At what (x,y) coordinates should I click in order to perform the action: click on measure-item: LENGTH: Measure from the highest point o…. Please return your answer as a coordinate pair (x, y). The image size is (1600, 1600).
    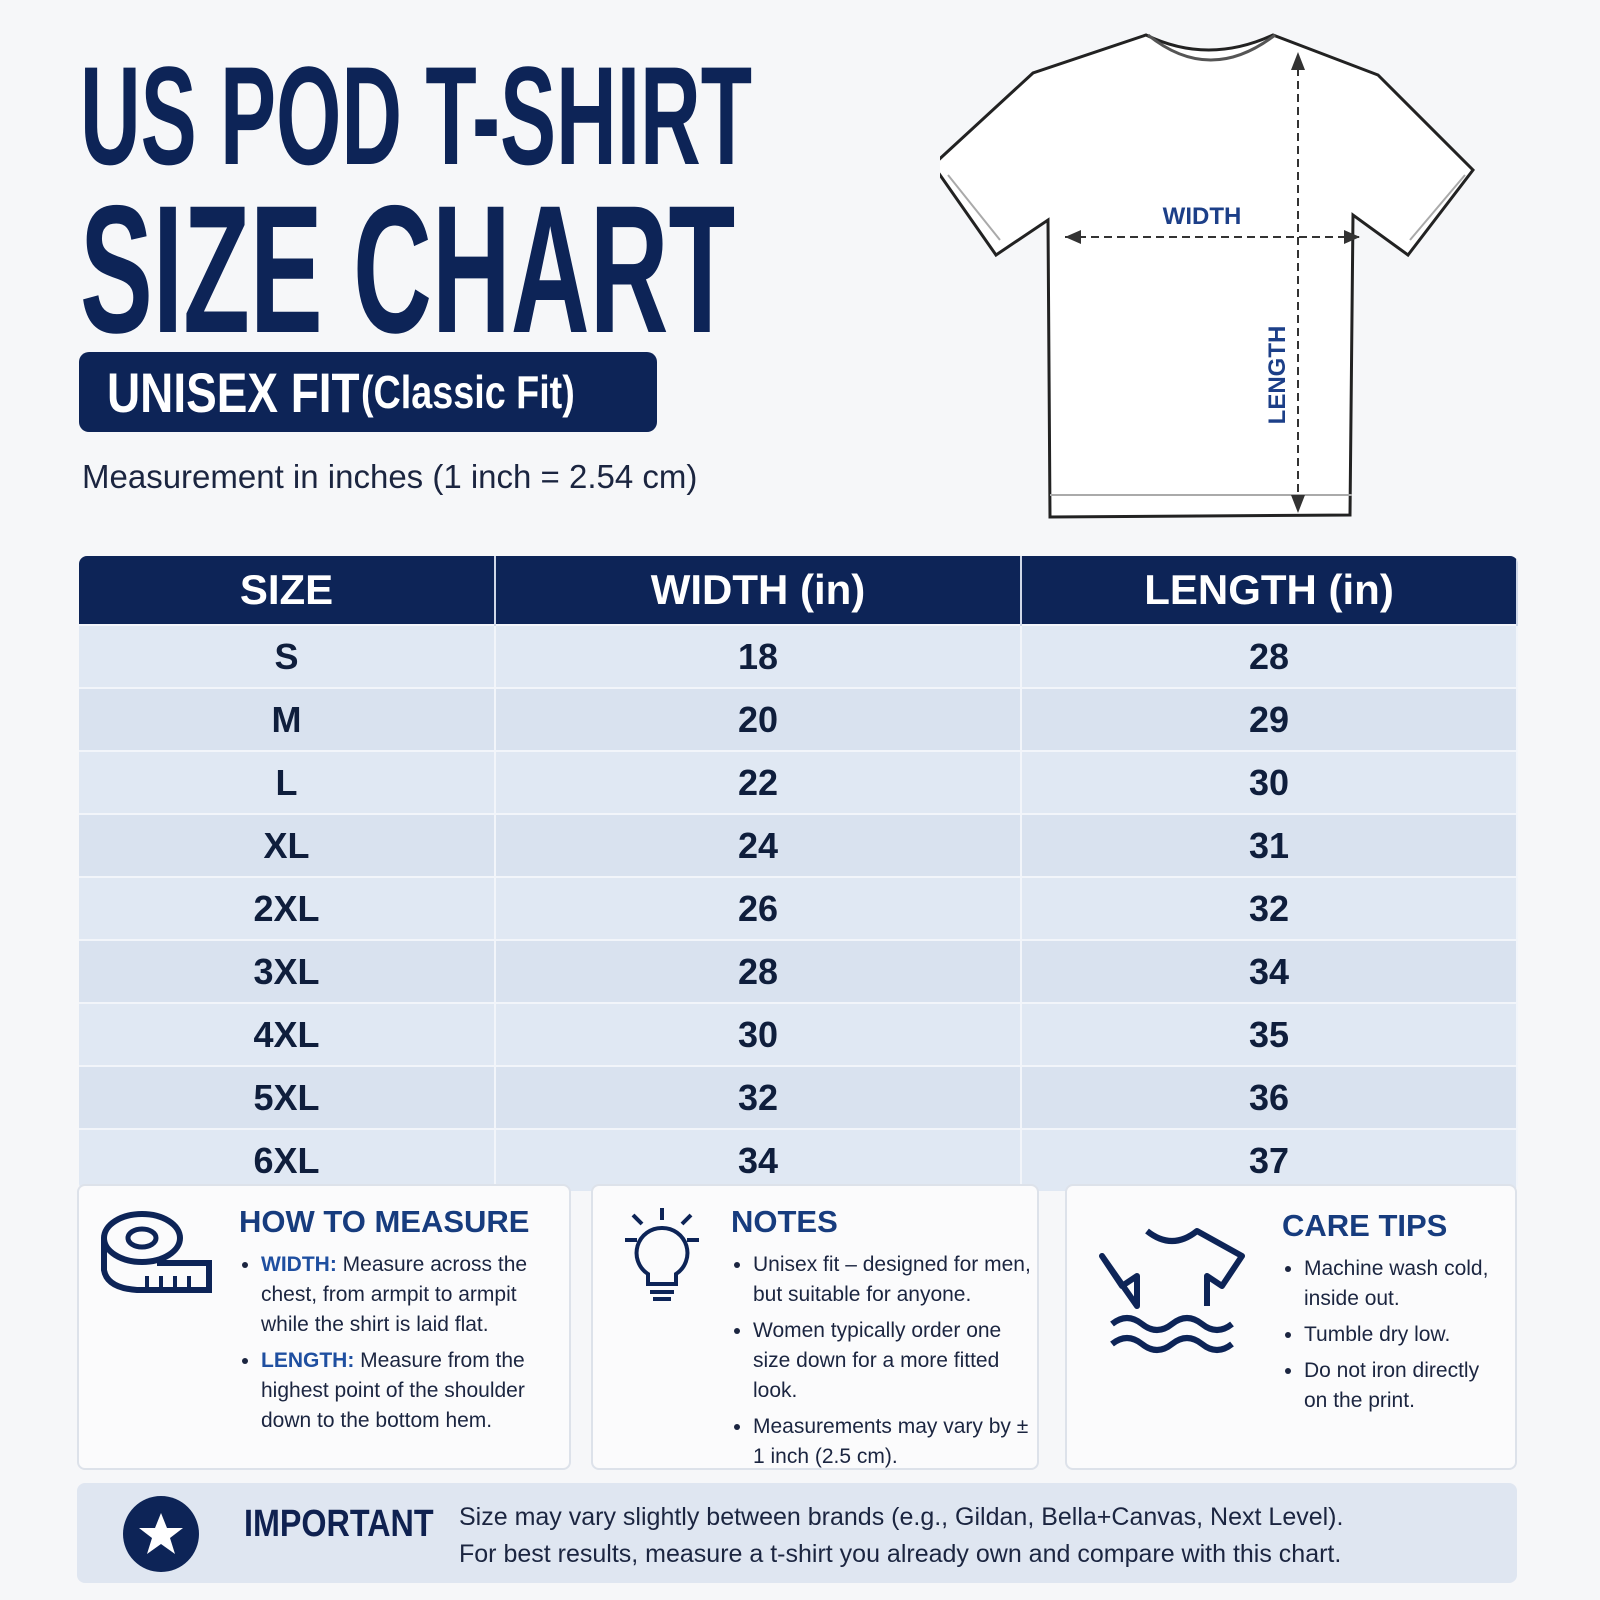
    Looking at the image, I should click on (410, 1391).